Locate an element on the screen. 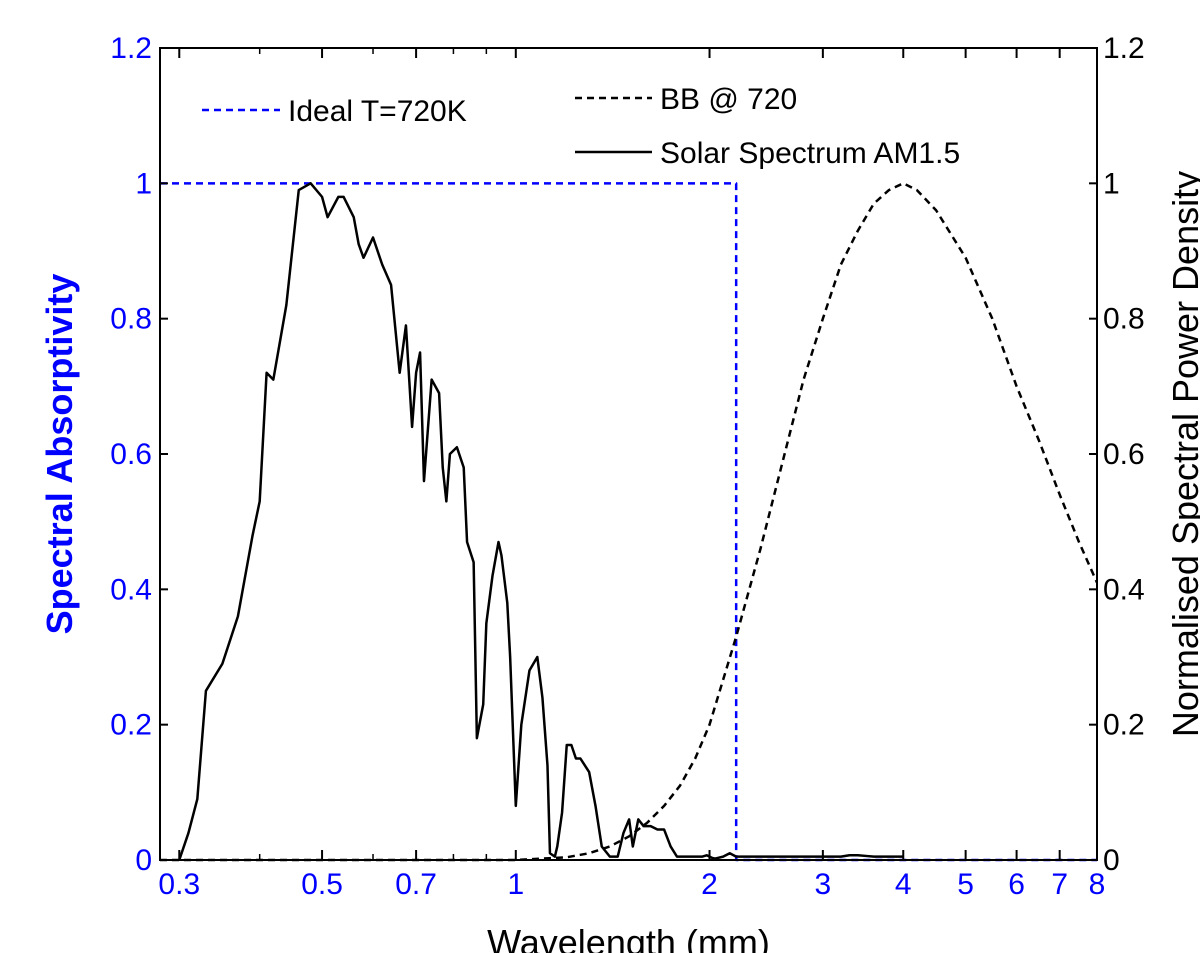 The image size is (1200, 953). y-right-tick-label: 1.2 is located at coordinates (1124, 48).